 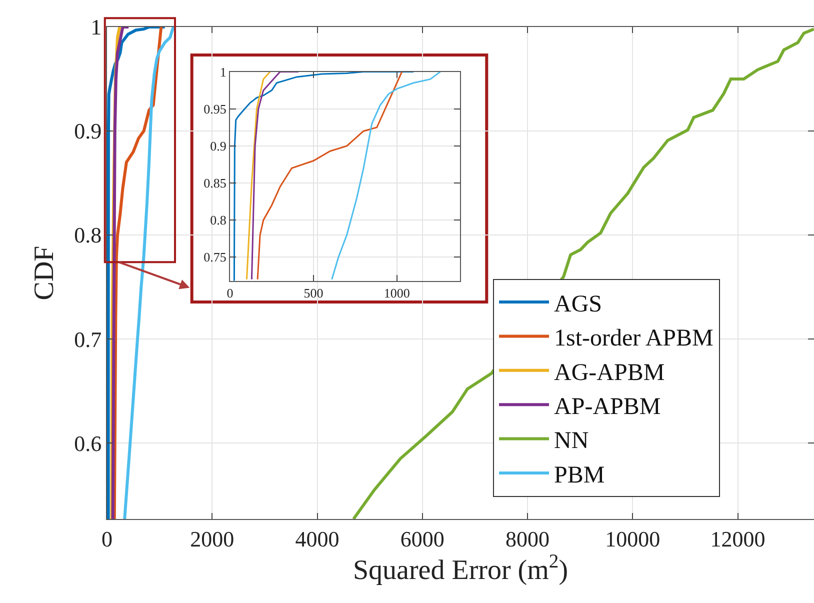 What do you see at coordinates (215, 257) in the screenshot?
I see `y-tick-label: 0.75` at bounding box center [215, 257].